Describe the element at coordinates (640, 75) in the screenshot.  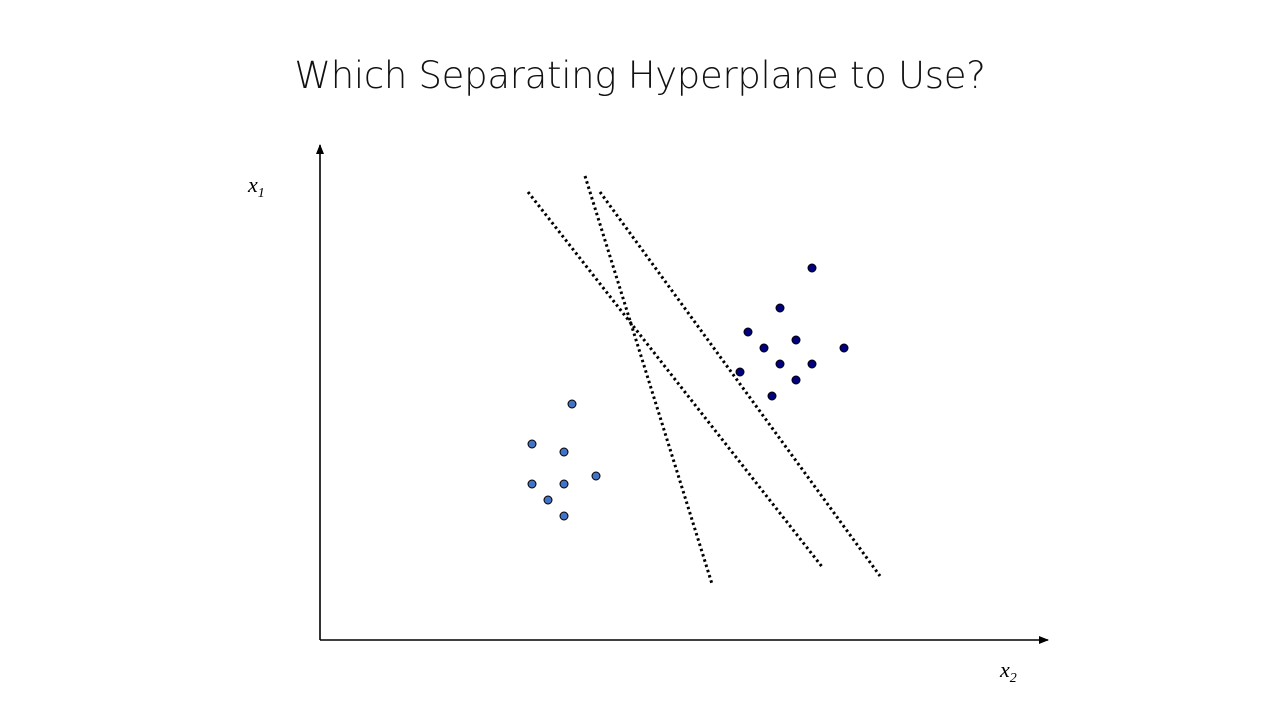
I see `slide-title: Which Separating Hyperplane to Use?` at that location.